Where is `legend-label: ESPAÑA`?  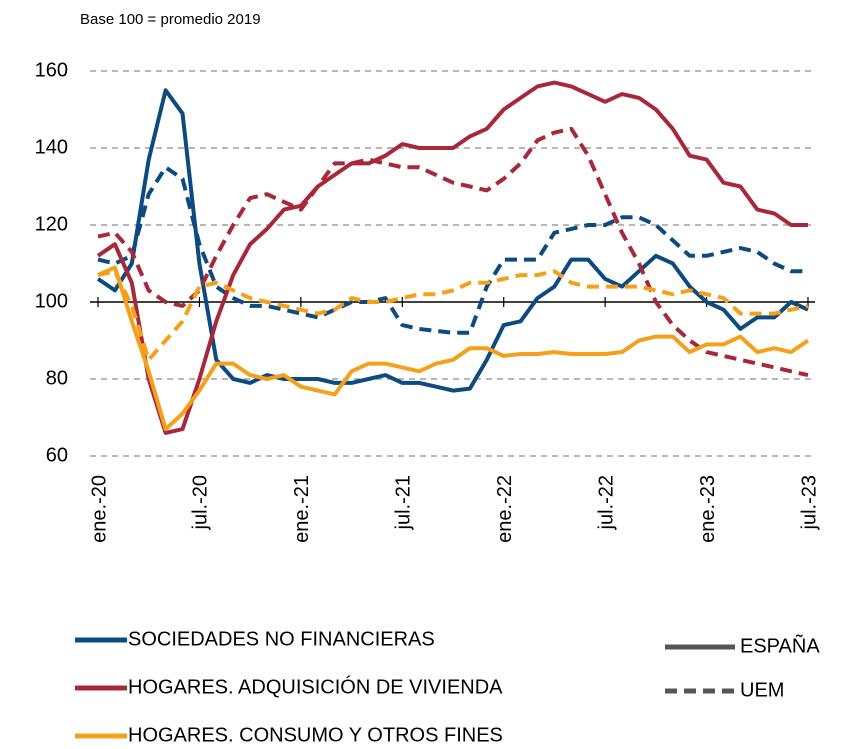 legend-label: ESPAÑA is located at coordinates (780, 645).